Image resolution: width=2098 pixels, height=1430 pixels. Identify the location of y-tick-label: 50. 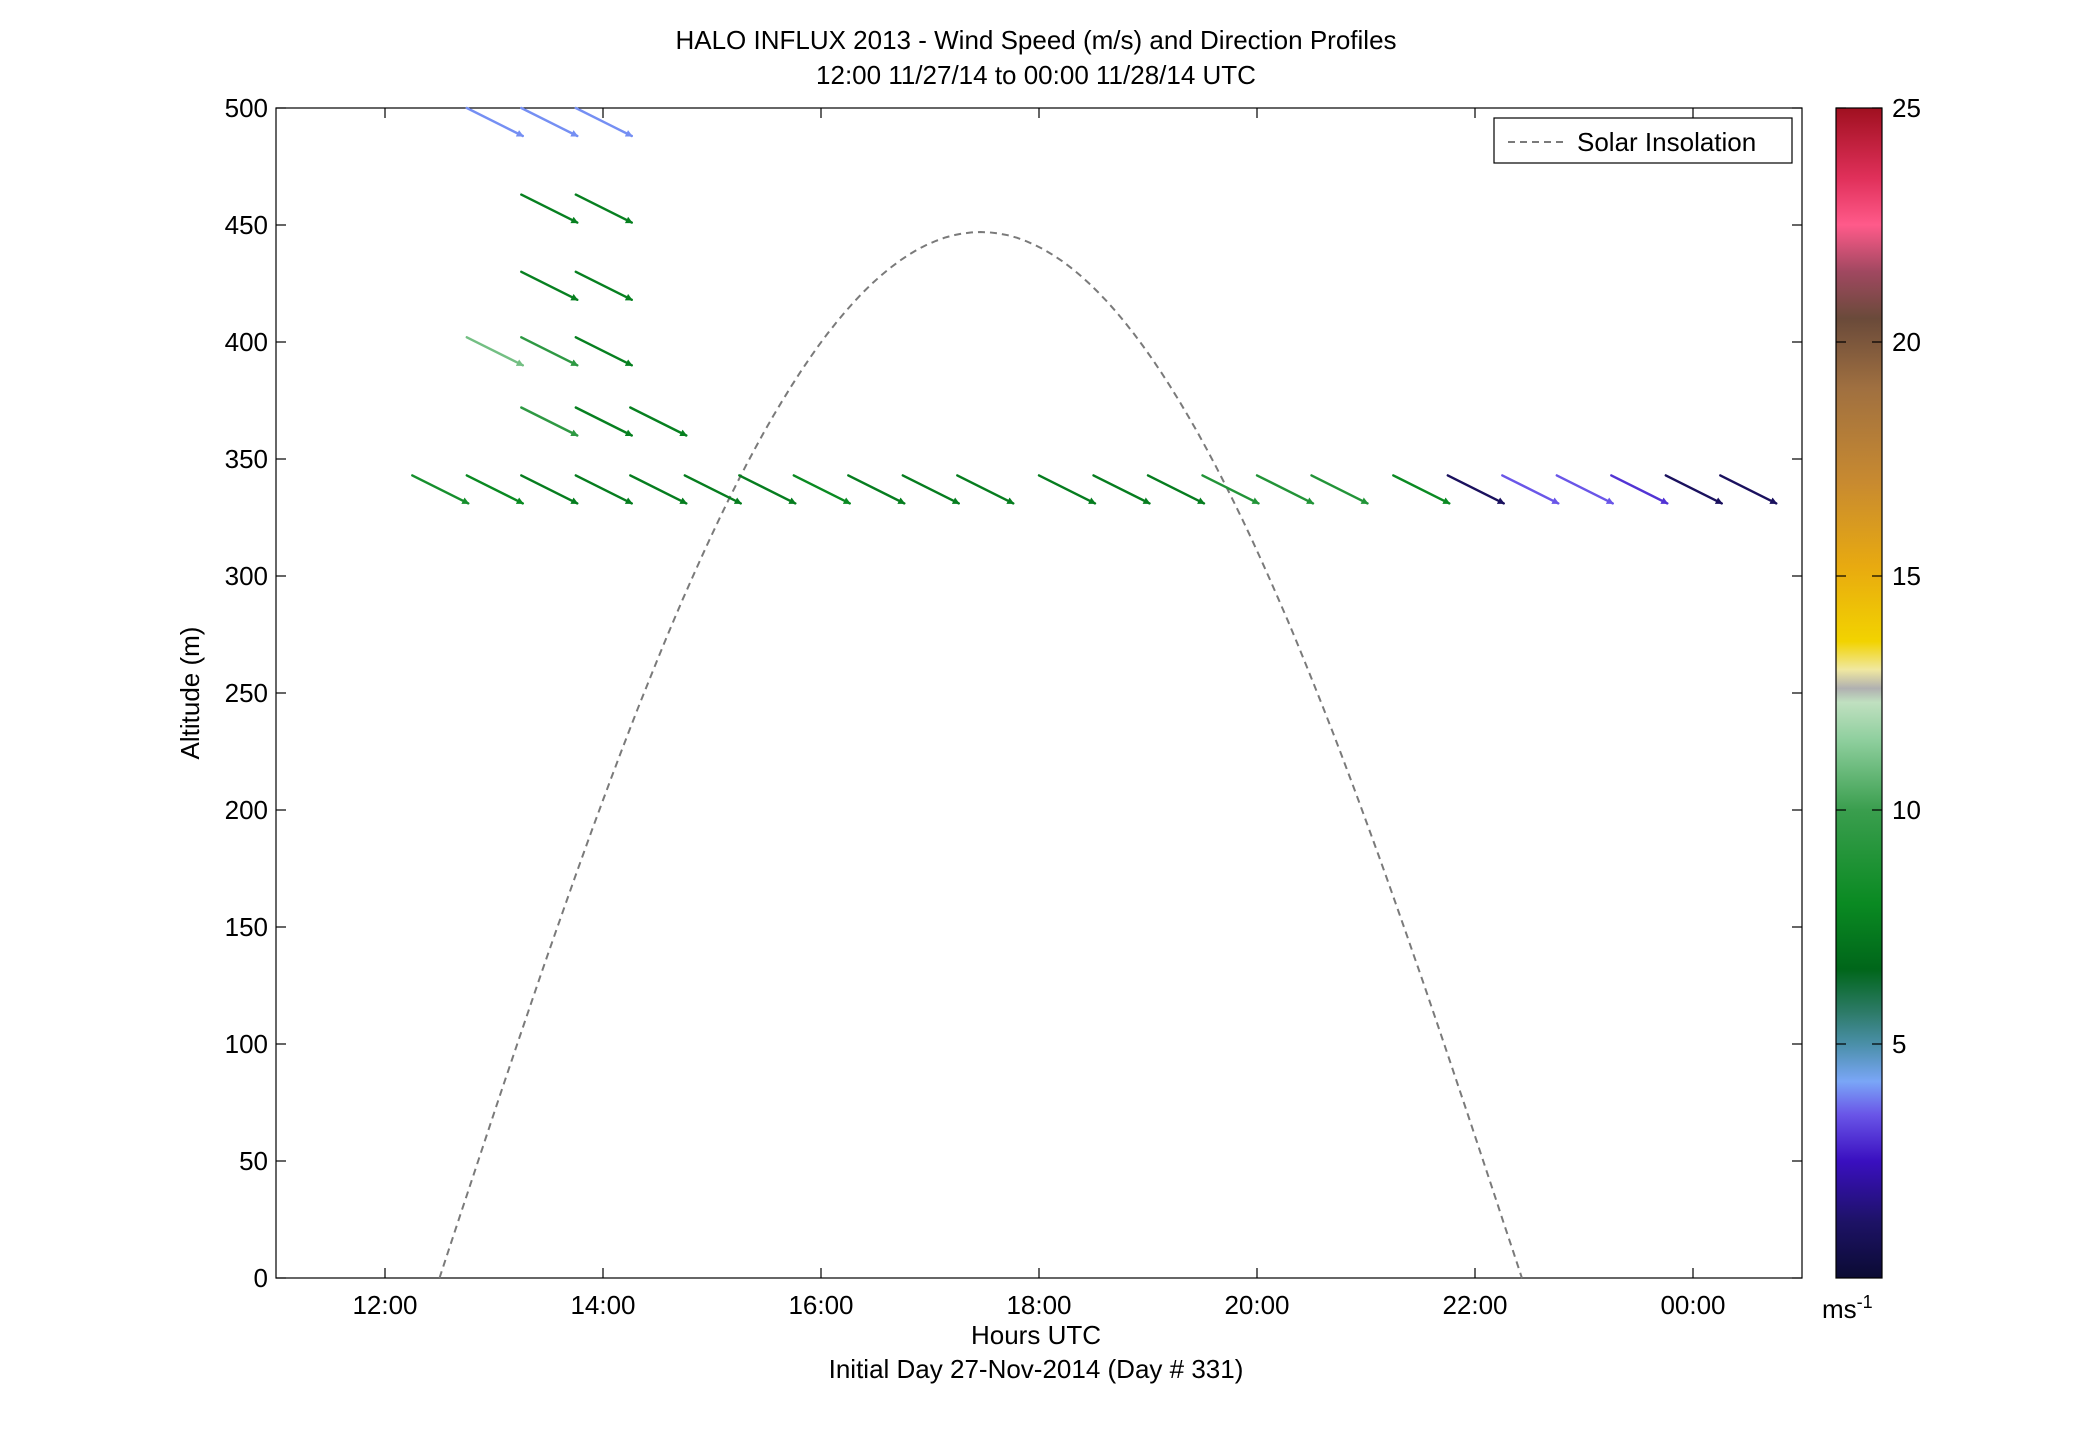
(253, 1161).